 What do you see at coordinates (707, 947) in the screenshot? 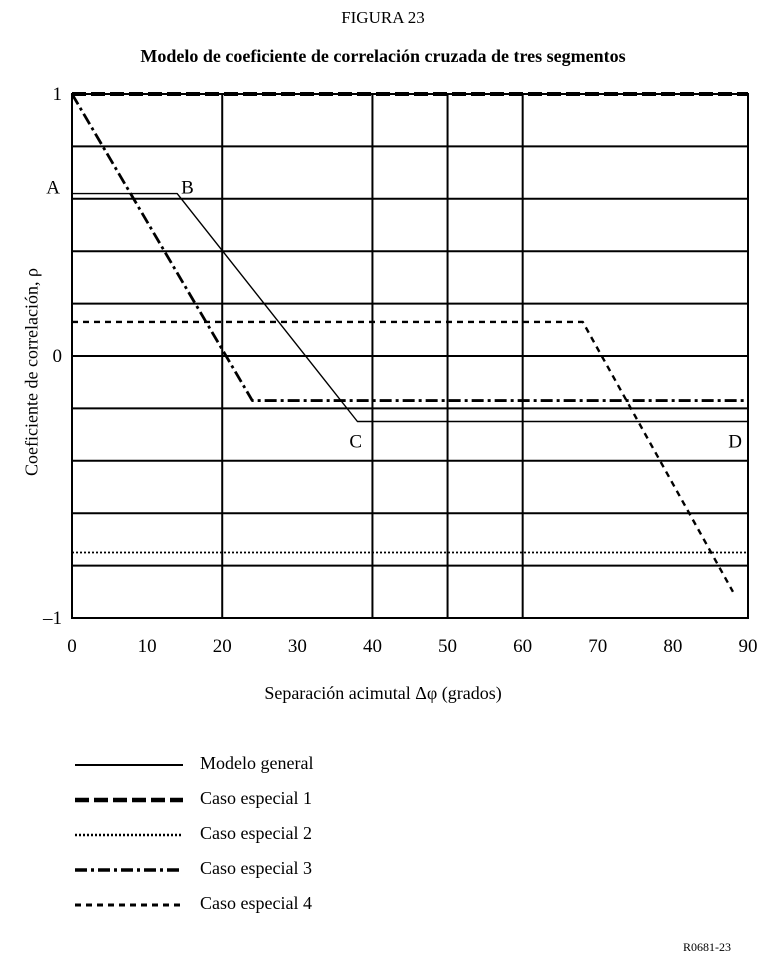
I see `figure-reference-code: R0681-23` at bounding box center [707, 947].